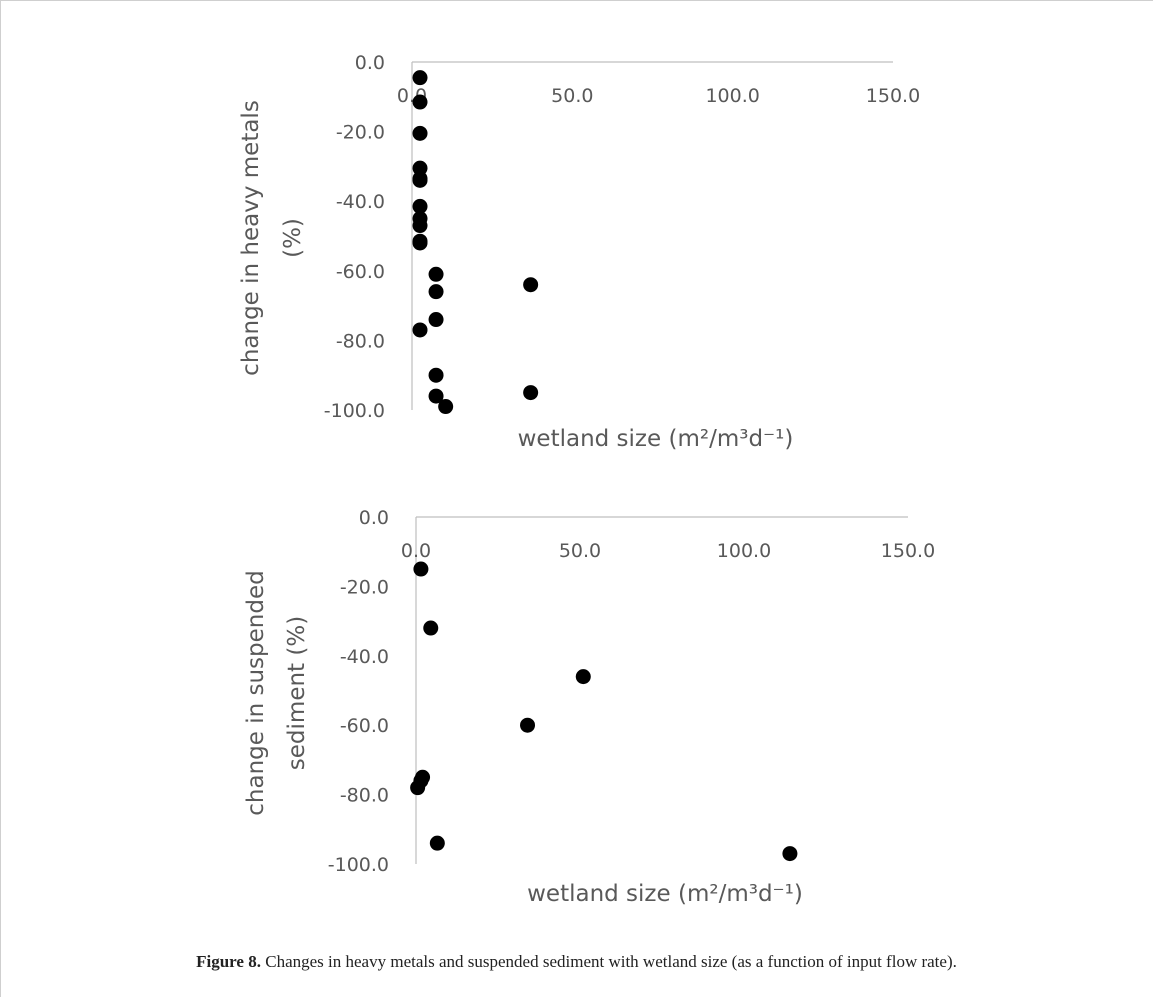 This screenshot has width=1153, height=997. What do you see at coordinates (256, 692) in the screenshot?
I see `y-axis-title-line: change in suspended` at bounding box center [256, 692].